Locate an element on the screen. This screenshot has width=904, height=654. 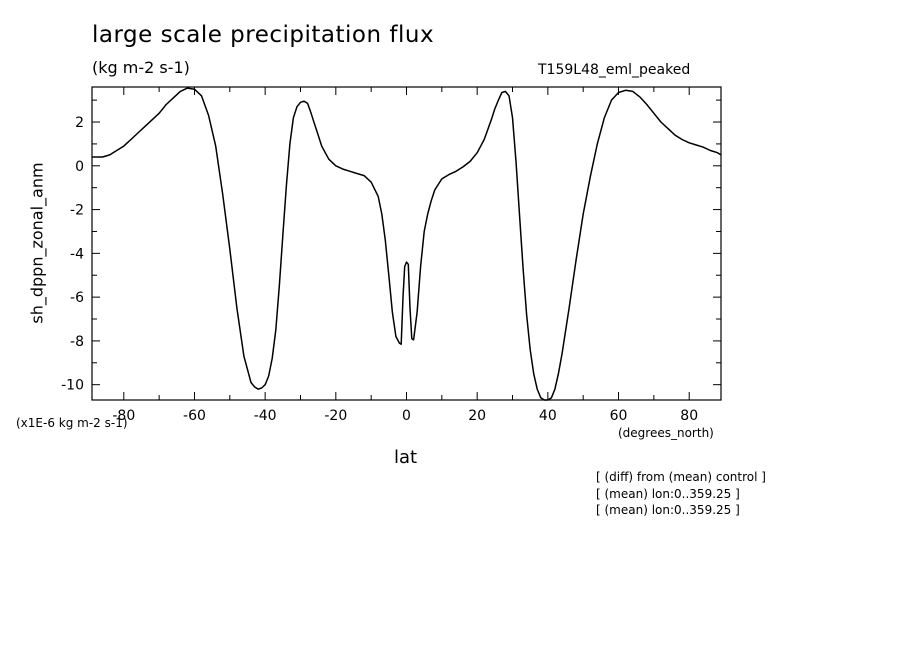
x-tick-label: -60 is located at coordinates (194, 416).